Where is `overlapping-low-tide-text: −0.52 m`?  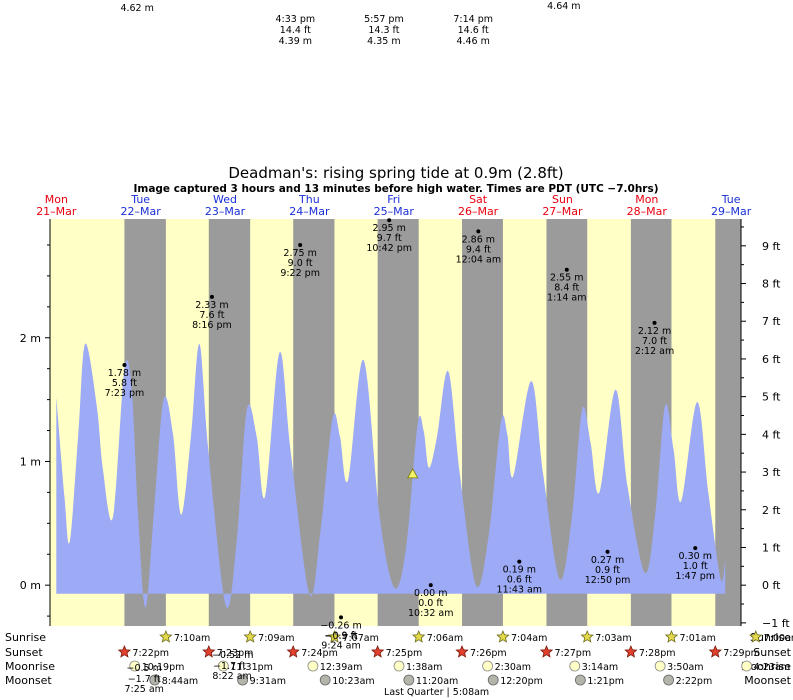 overlapping-low-tide-text: −0.52 m is located at coordinates (232, 655).